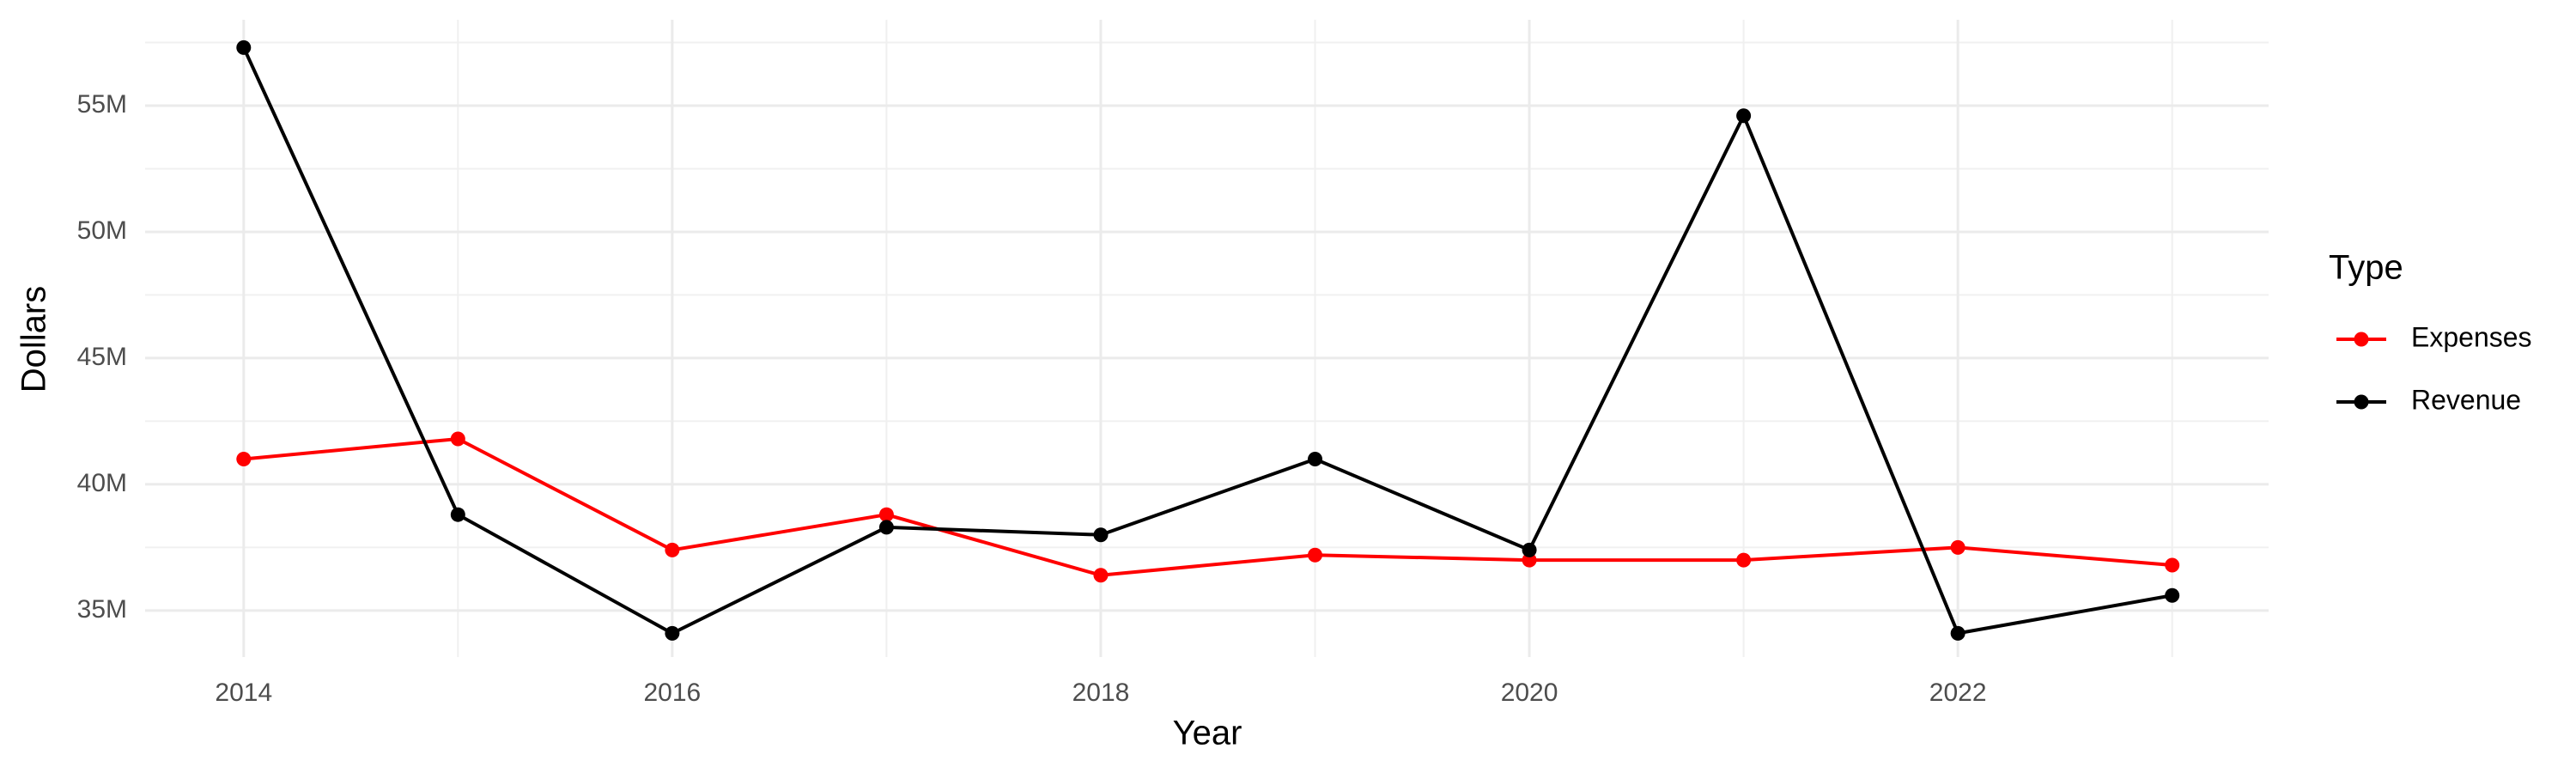  What do you see at coordinates (34, 339) in the screenshot?
I see `y-axis-title: Dollars` at bounding box center [34, 339].